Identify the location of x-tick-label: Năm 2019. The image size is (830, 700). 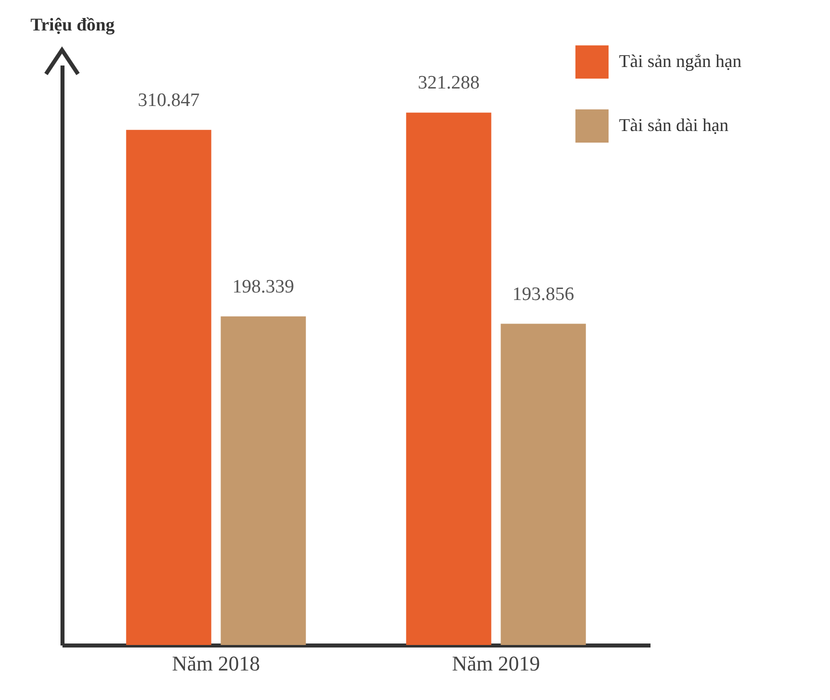
(496, 664).